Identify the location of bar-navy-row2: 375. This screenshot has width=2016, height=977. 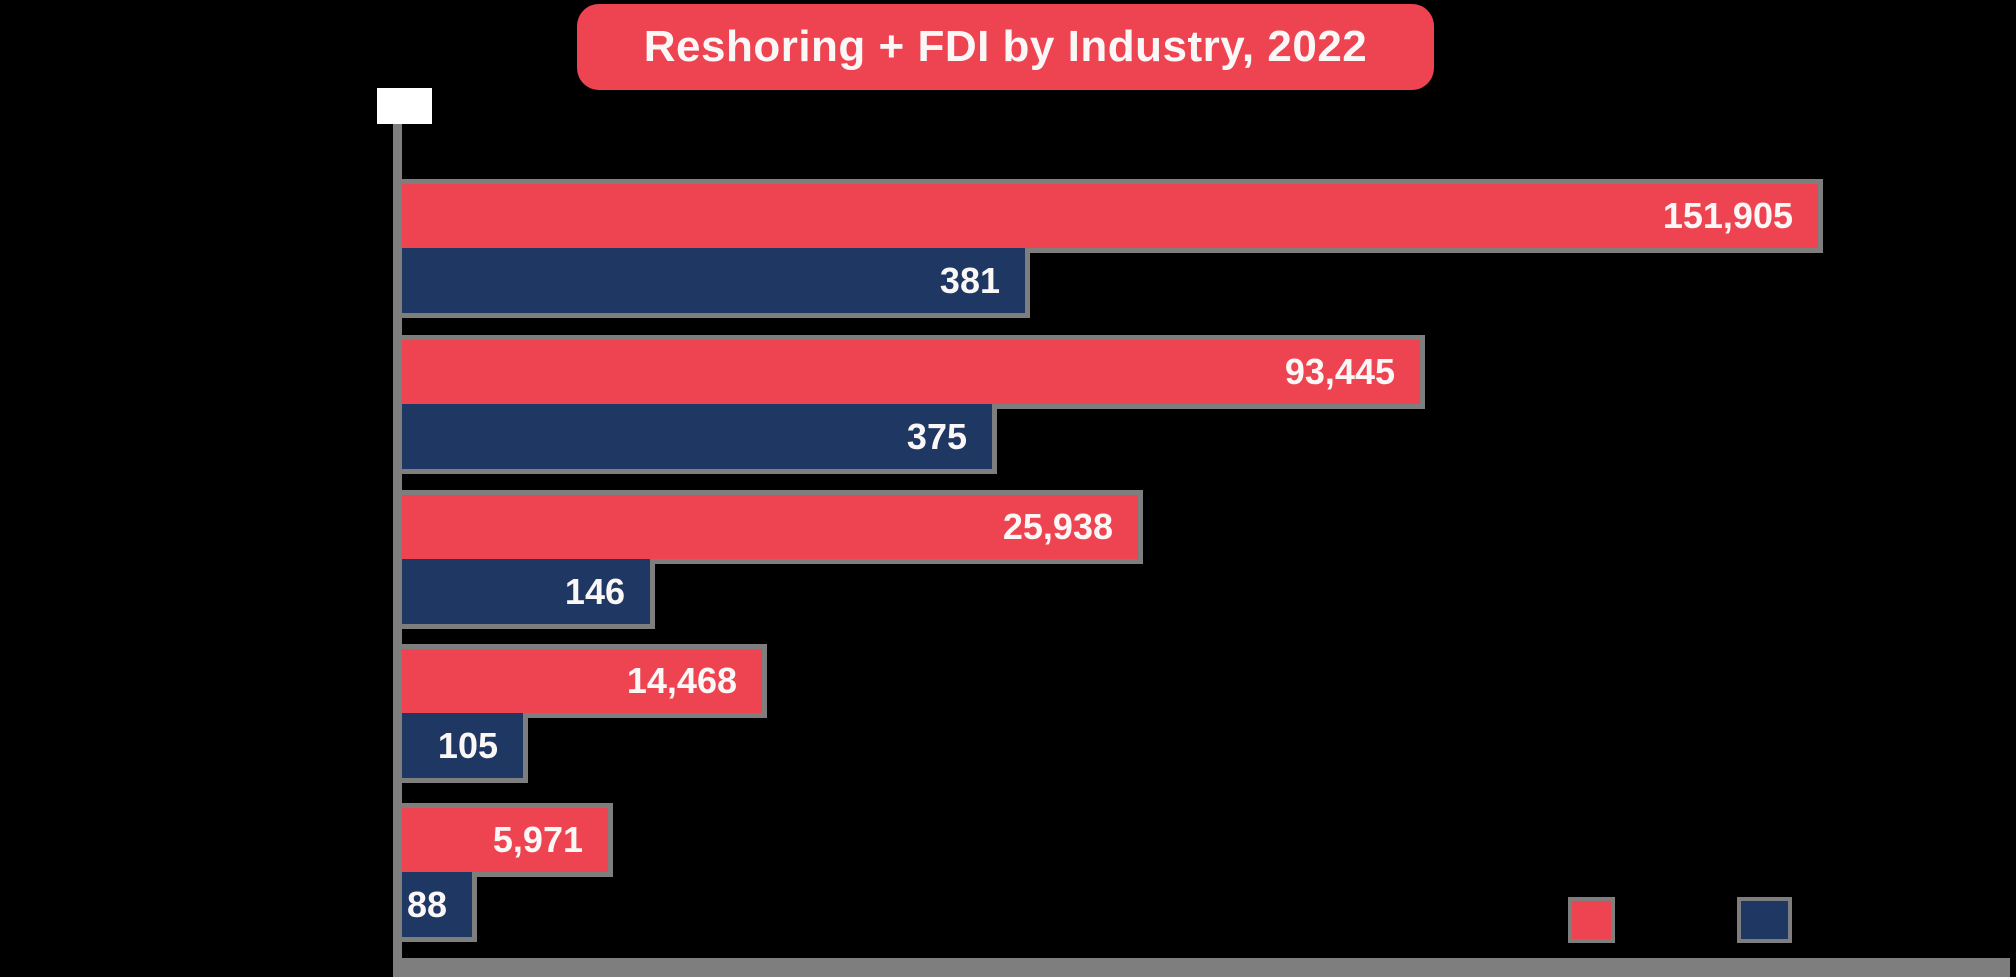
(699, 439).